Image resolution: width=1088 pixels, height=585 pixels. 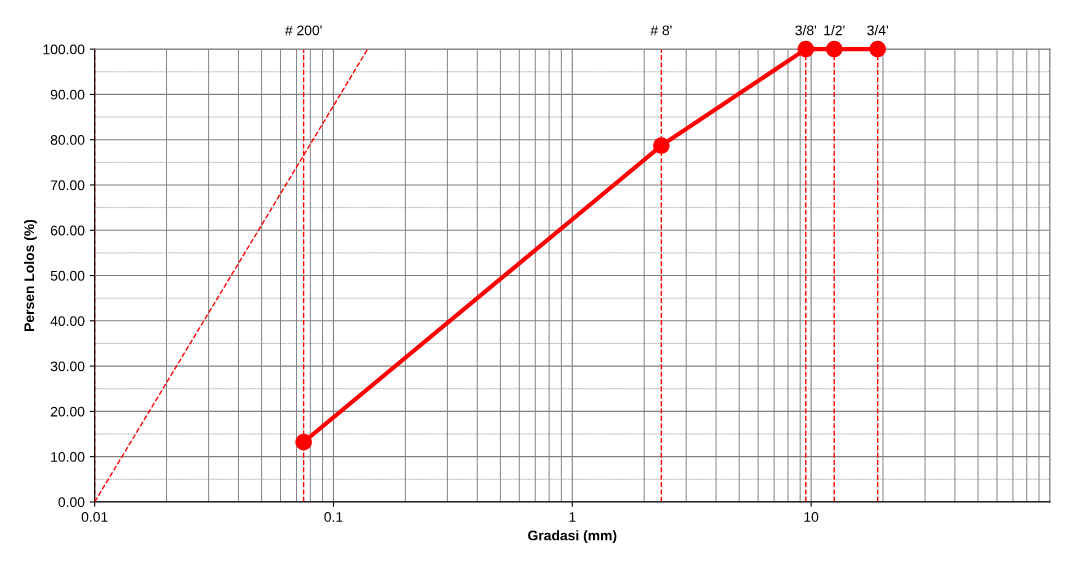 What do you see at coordinates (67, 275) in the screenshot?
I see `y-tick-label: 50.00` at bounding box center [67, 275].